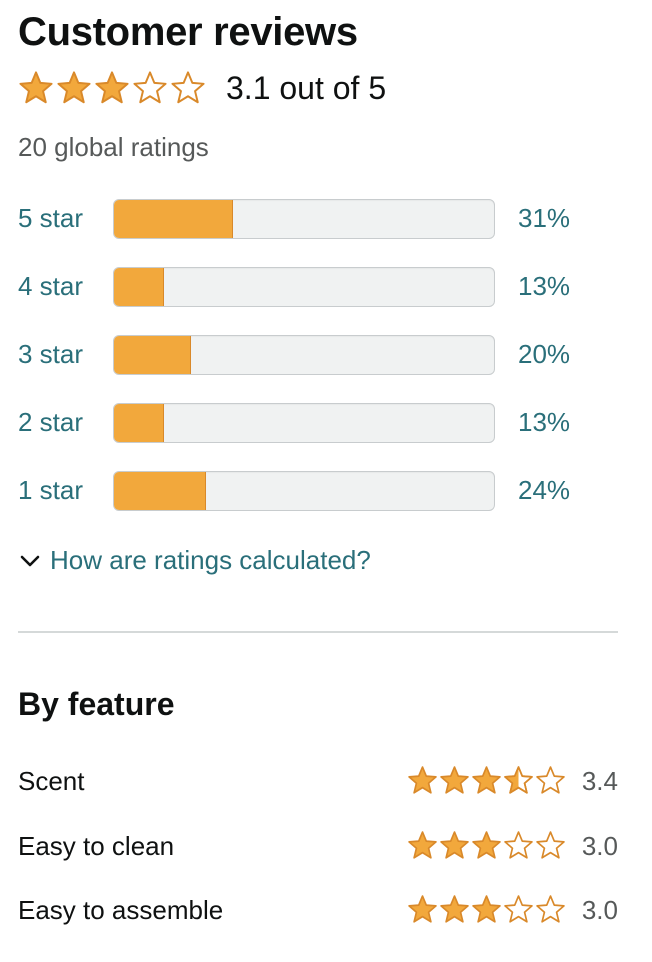 This screenshot has height=962, width=652. I want to click on section-title: Customer reviews, so click(188, 32).